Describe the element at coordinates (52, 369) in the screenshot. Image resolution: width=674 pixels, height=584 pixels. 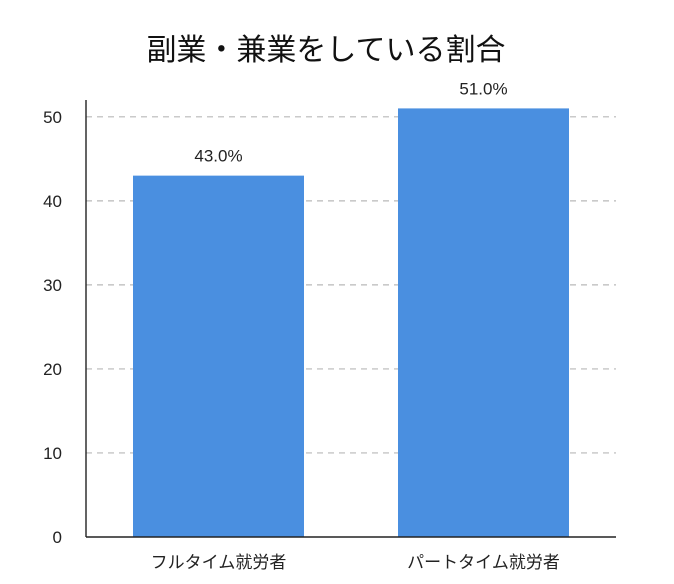
I see `y-tick-label: 20` at that location.